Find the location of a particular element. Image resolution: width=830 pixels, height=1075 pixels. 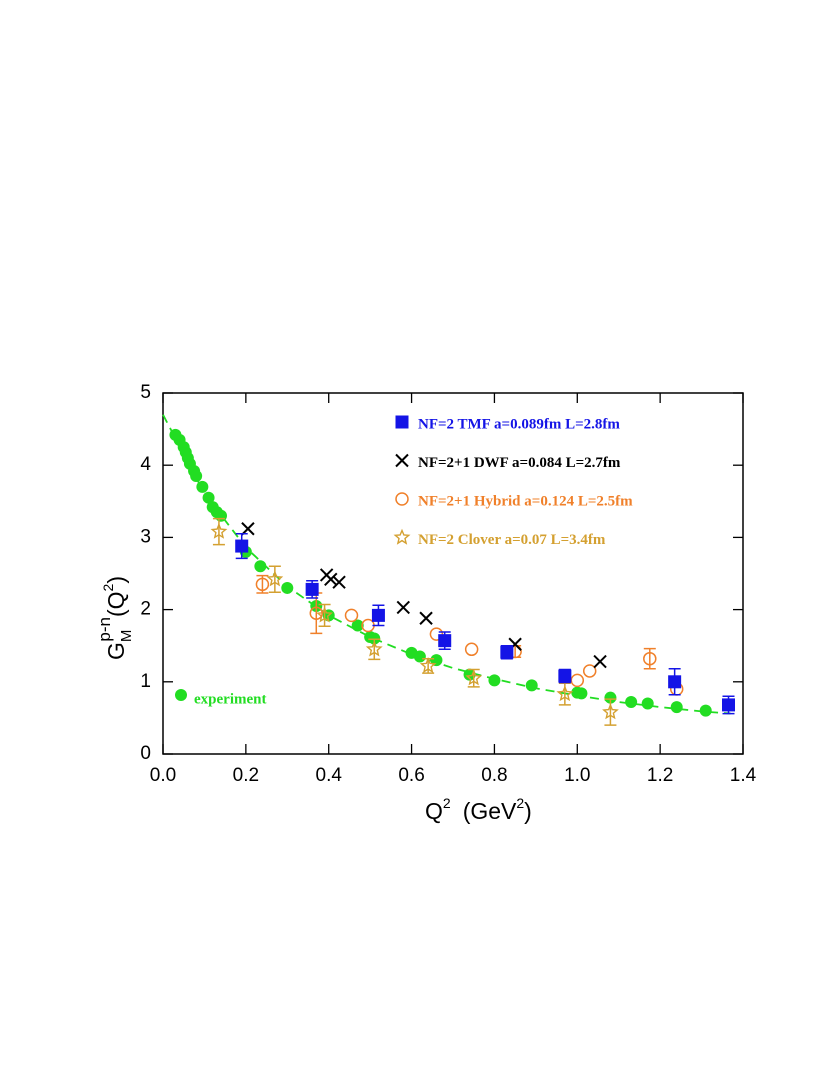

x-tick-label: 1.0 is located at coordinates (577, 775).